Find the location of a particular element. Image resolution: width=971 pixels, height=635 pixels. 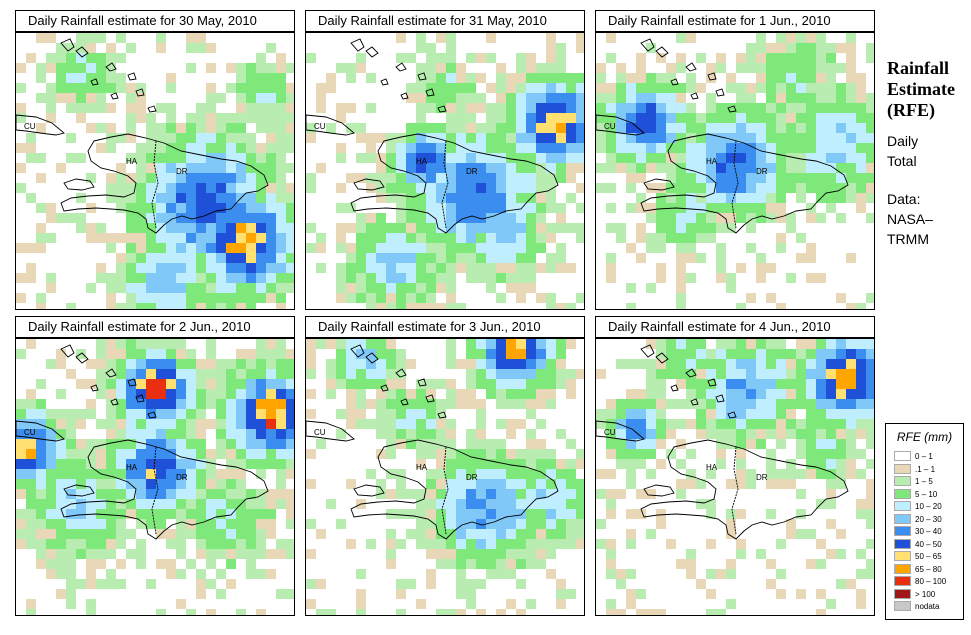

legend-label: > 100 is located at coordinates (925, 594).